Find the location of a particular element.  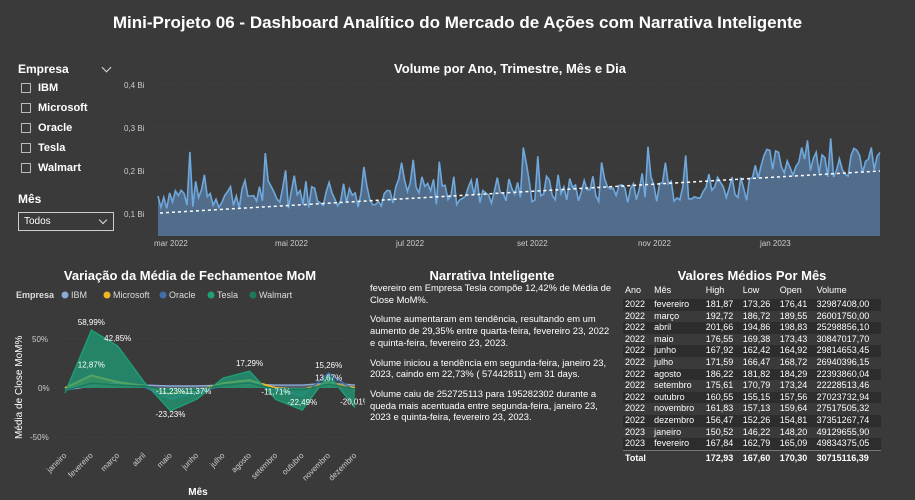

data-label: -22,49% is located at coordinates (302, 402).